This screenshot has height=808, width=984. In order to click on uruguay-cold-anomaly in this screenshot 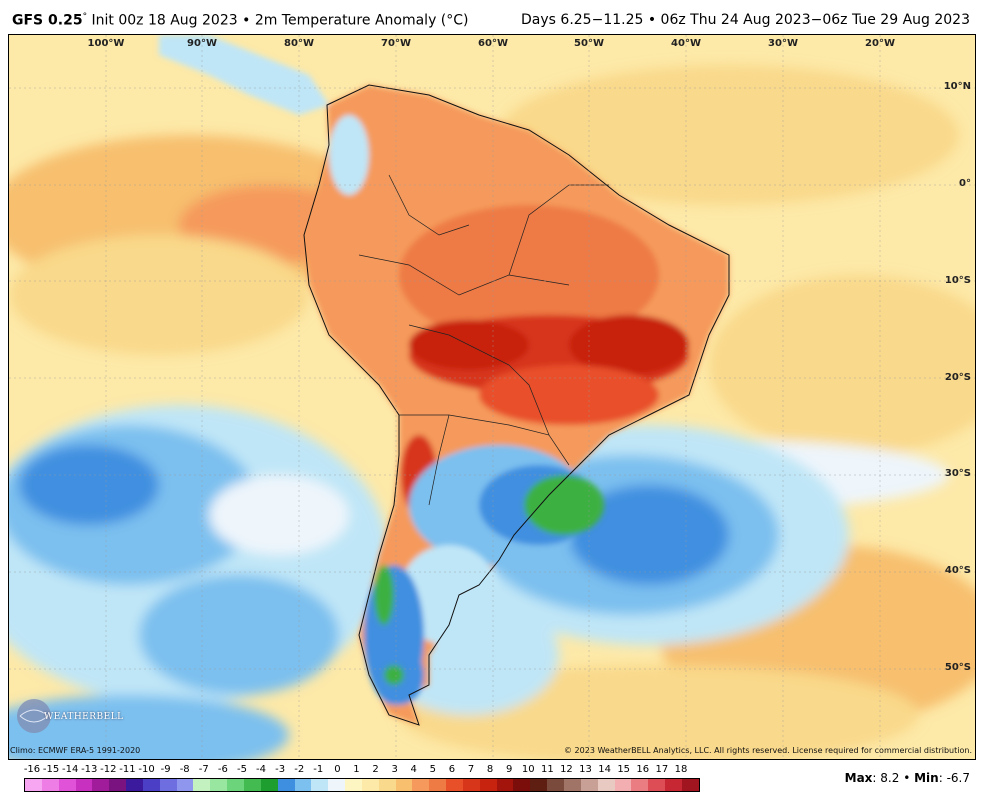, I will do `click(564, 505)`.